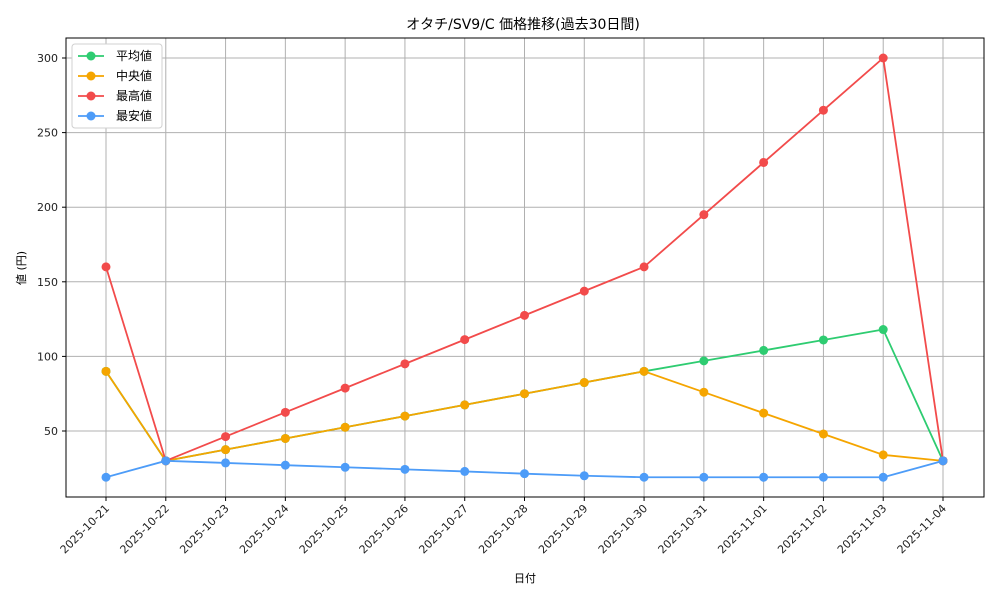  I want to click on x-tick-label: 2025-10-29, so click(563, 529).